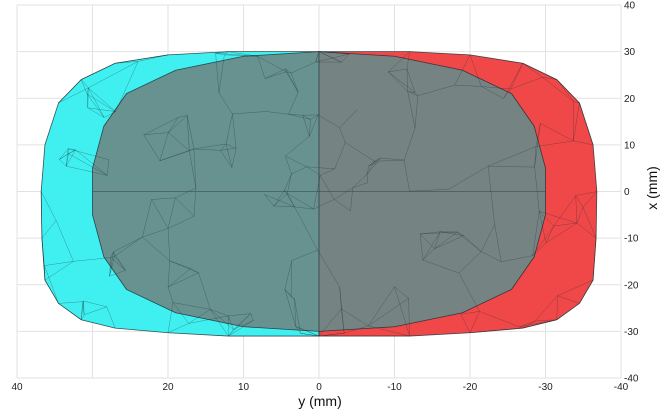 The image size is (667, 413). I want to click on y-tick-label: 10, so click(630, 145).